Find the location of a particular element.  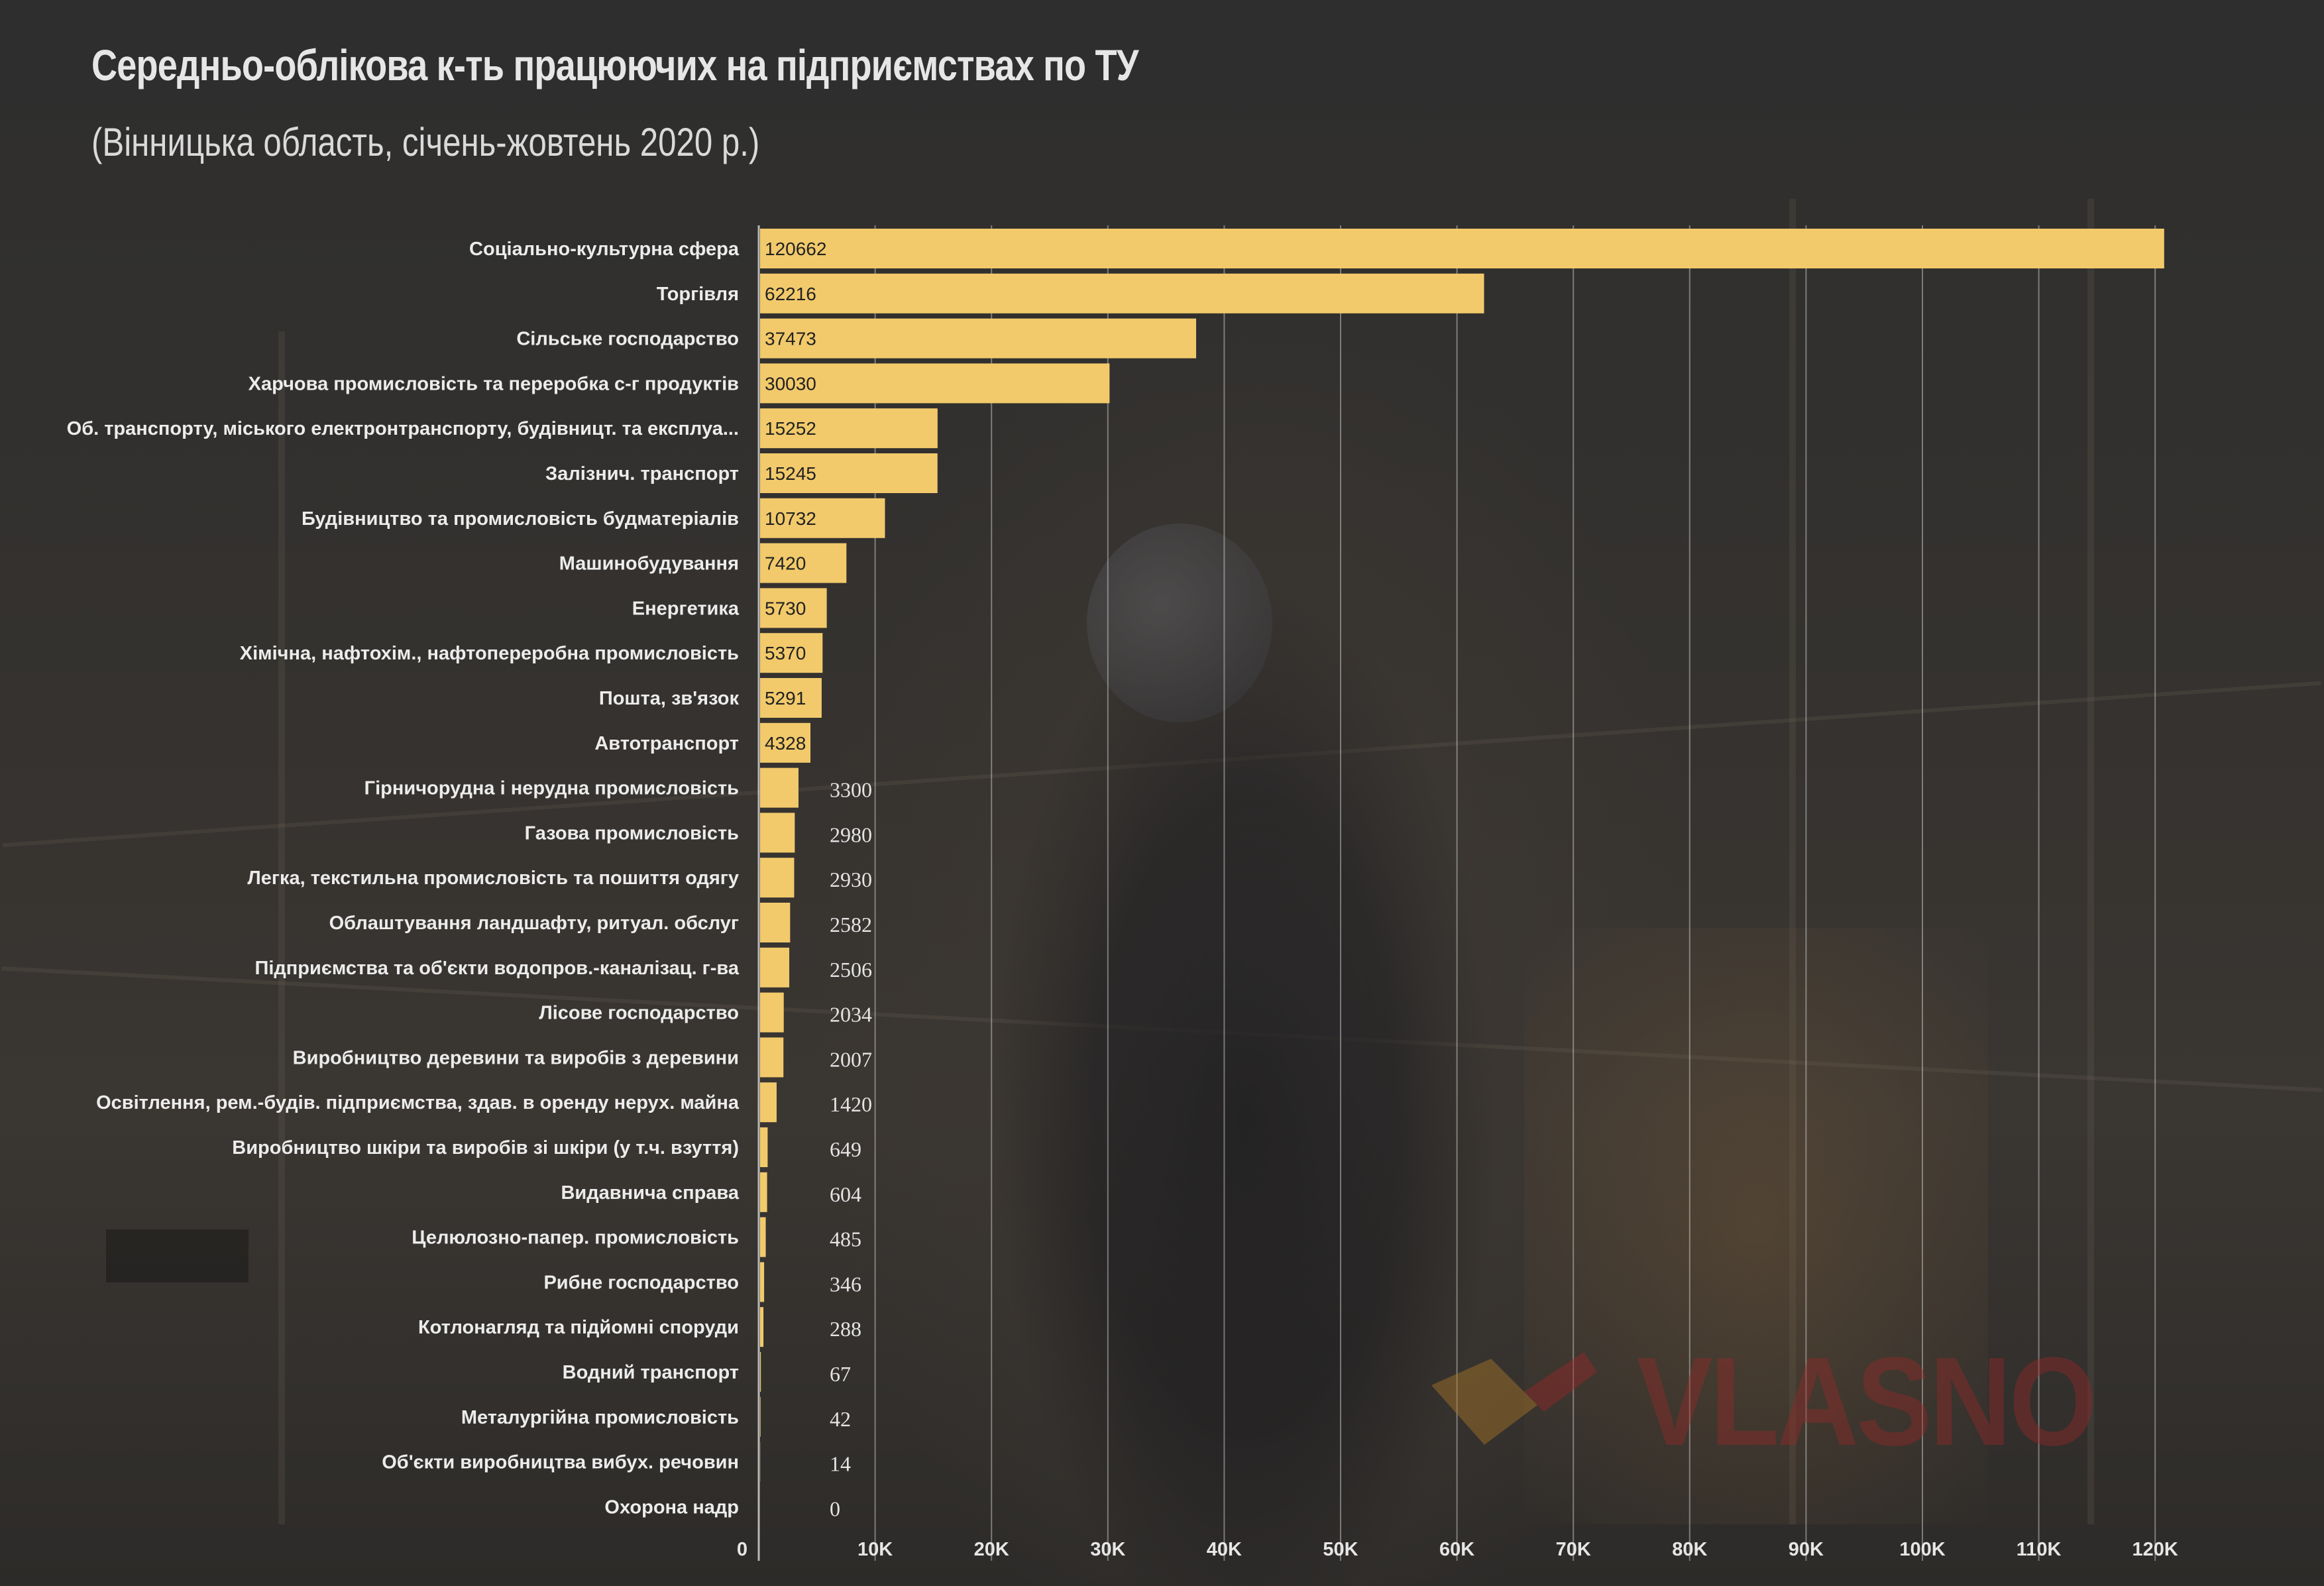

data-label: 4328 is located at coordinates (785, 743).